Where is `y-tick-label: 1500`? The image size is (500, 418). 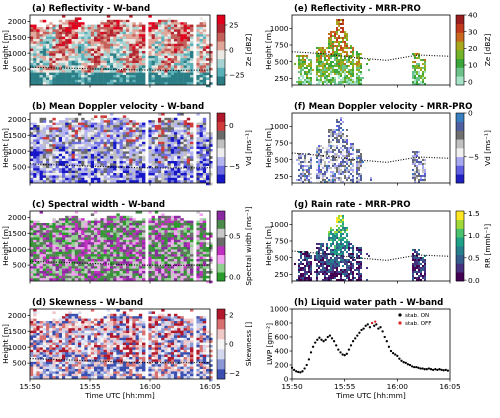 y-tick-label: 1500 is located at coordinates (17, 233).